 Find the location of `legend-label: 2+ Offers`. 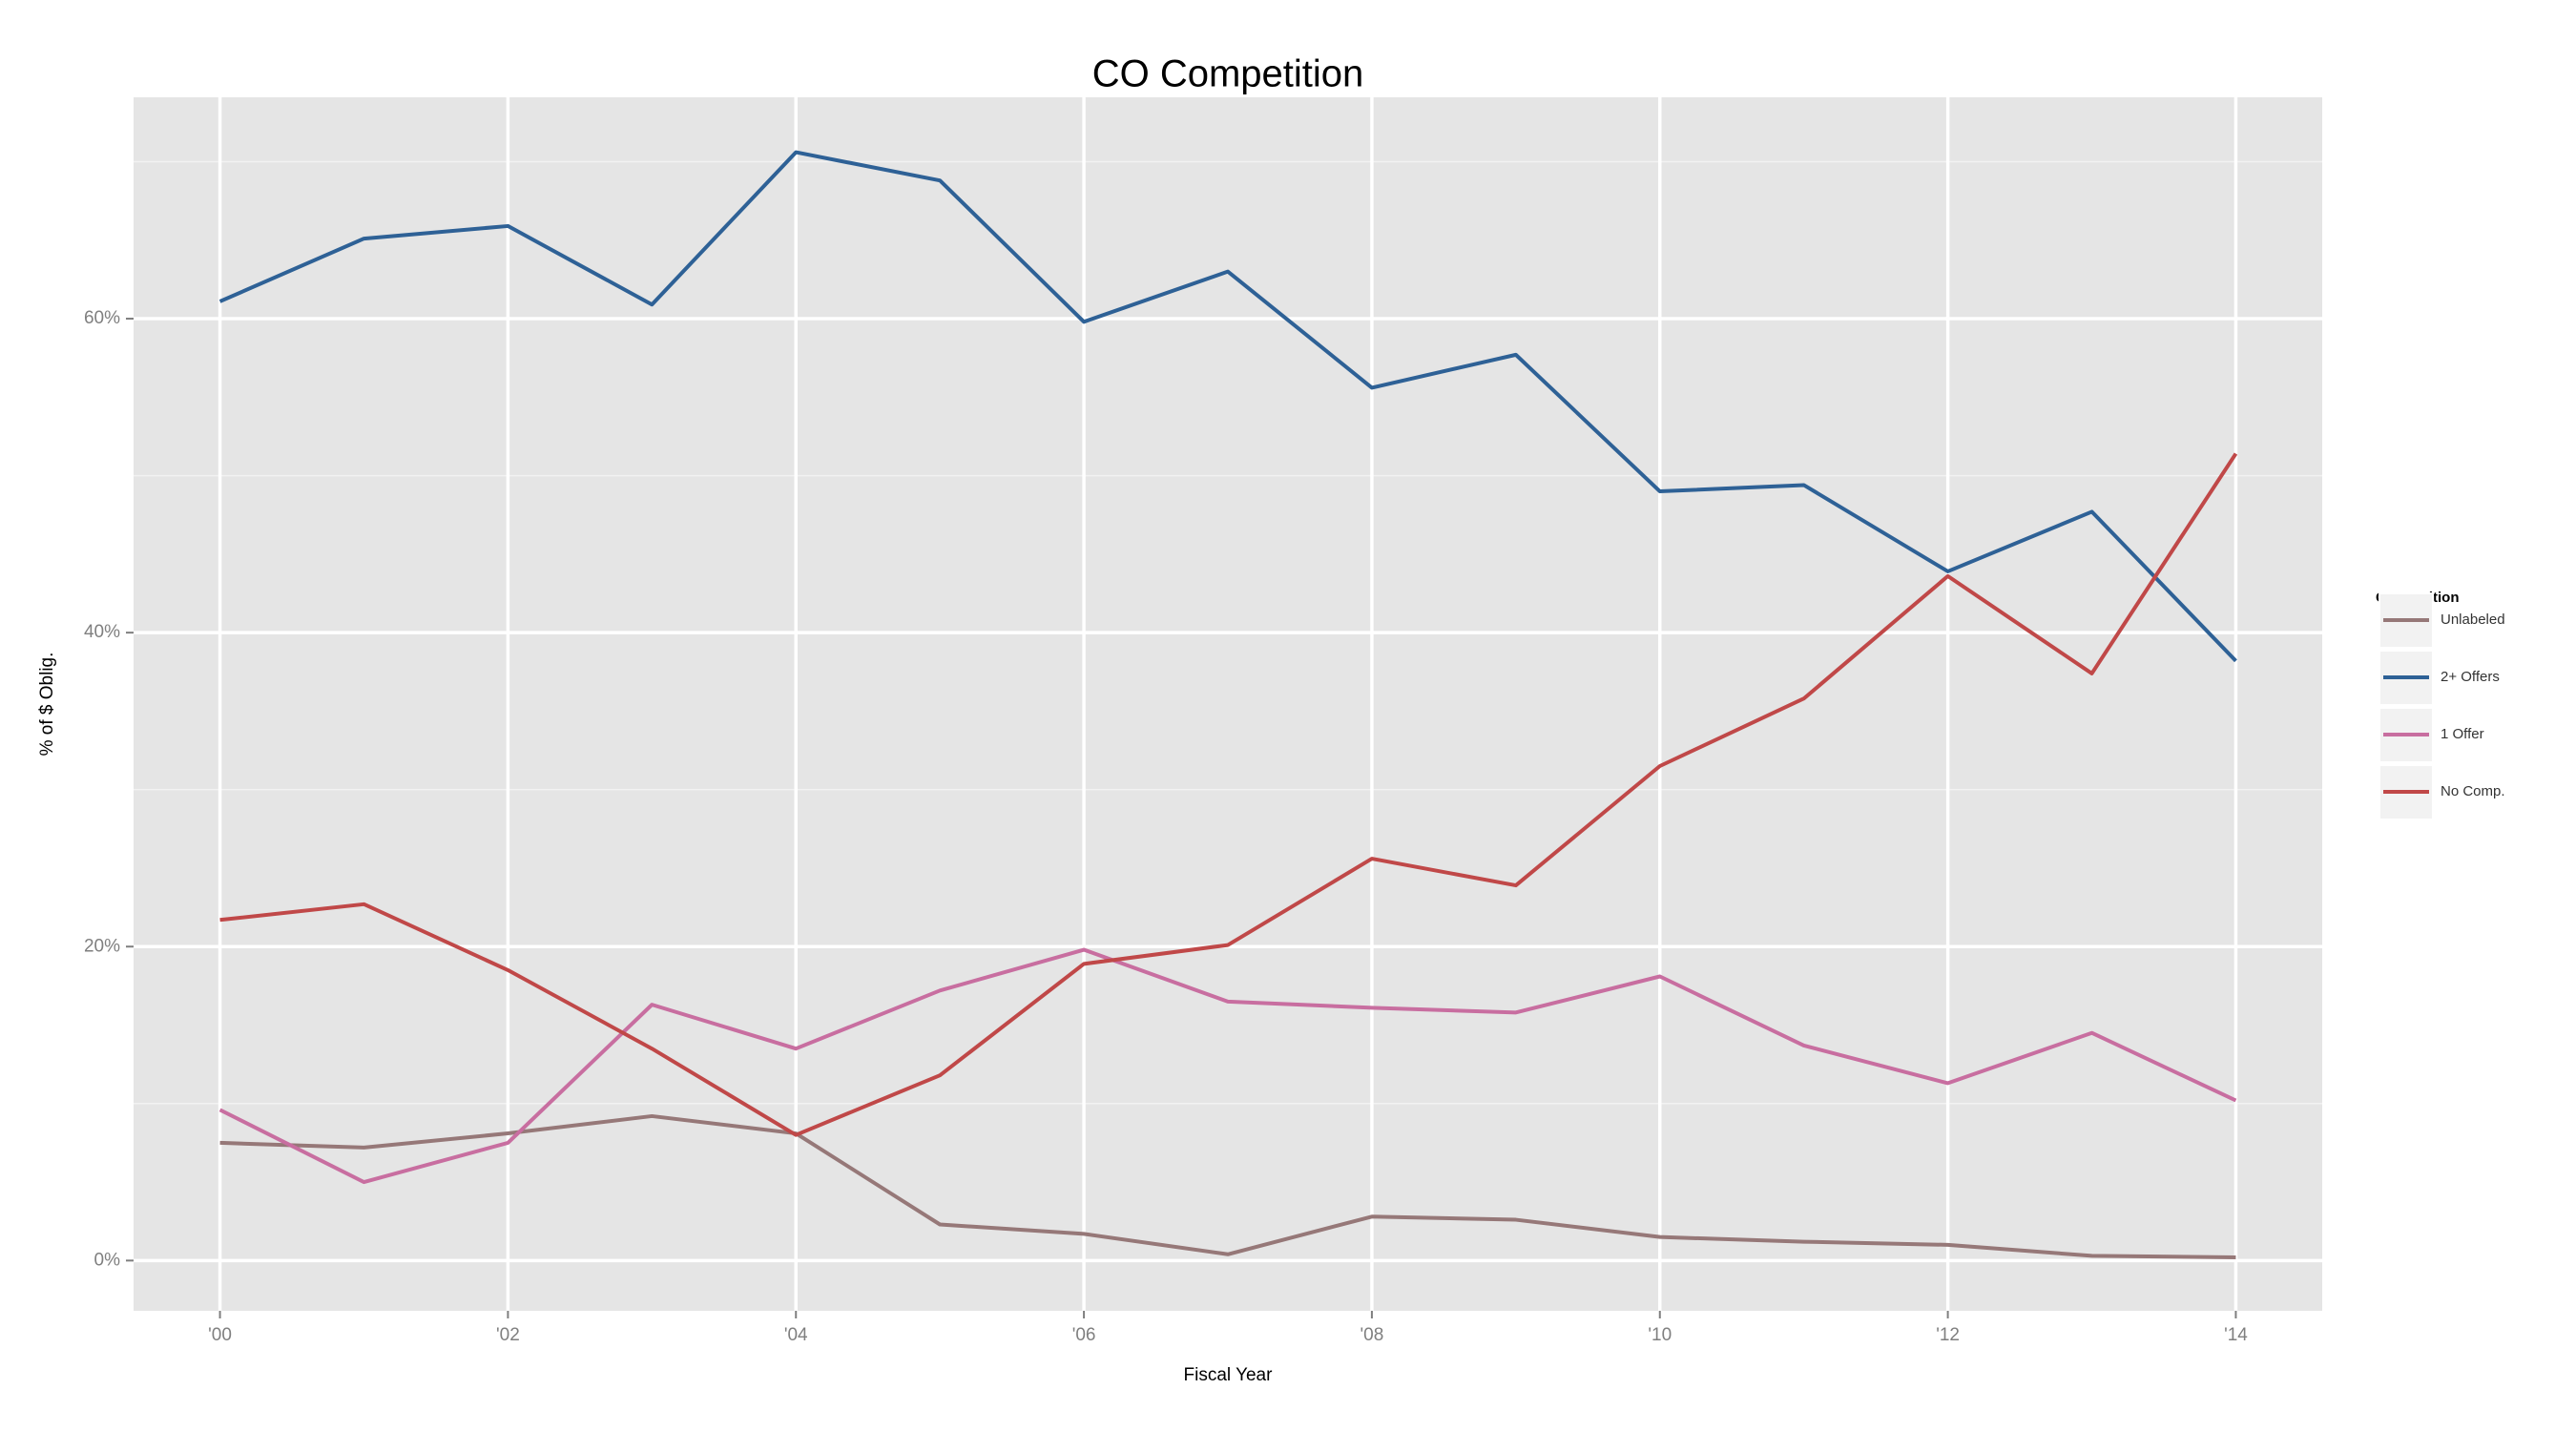

legend-label: 2+ Offers is located at coordinates (2470, 677).